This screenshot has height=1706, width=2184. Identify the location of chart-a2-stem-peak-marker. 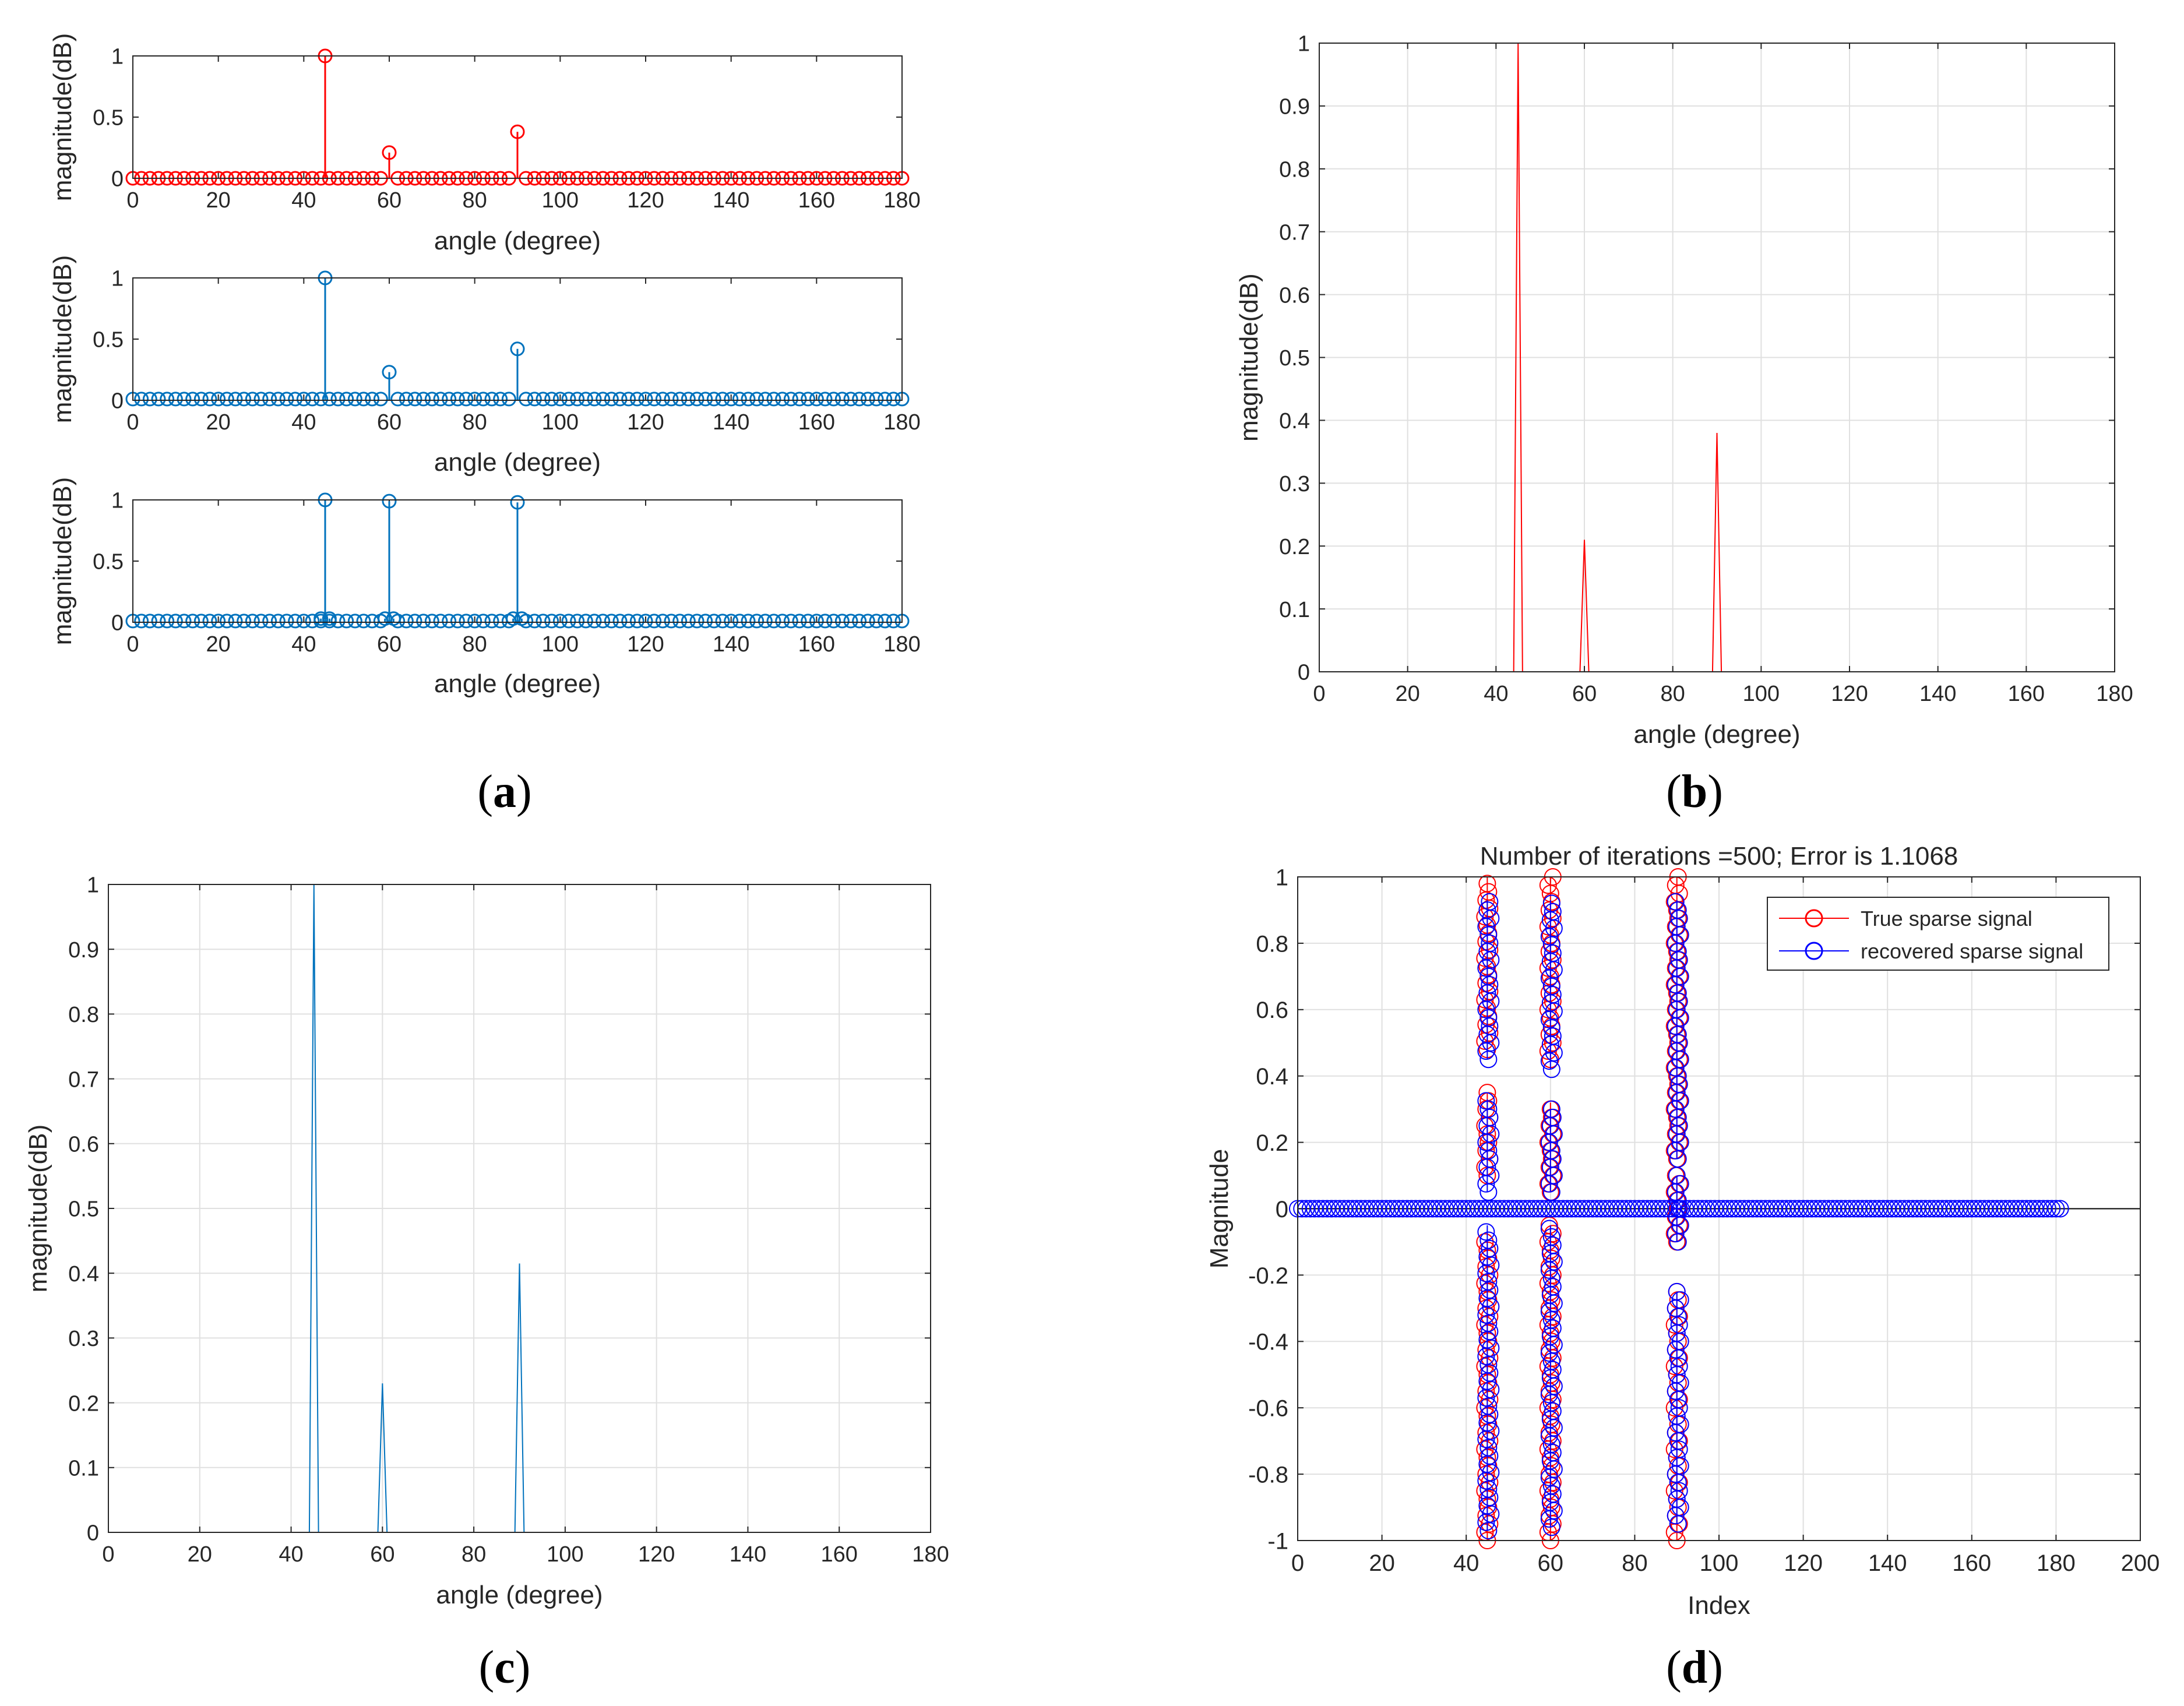
(389, 372).